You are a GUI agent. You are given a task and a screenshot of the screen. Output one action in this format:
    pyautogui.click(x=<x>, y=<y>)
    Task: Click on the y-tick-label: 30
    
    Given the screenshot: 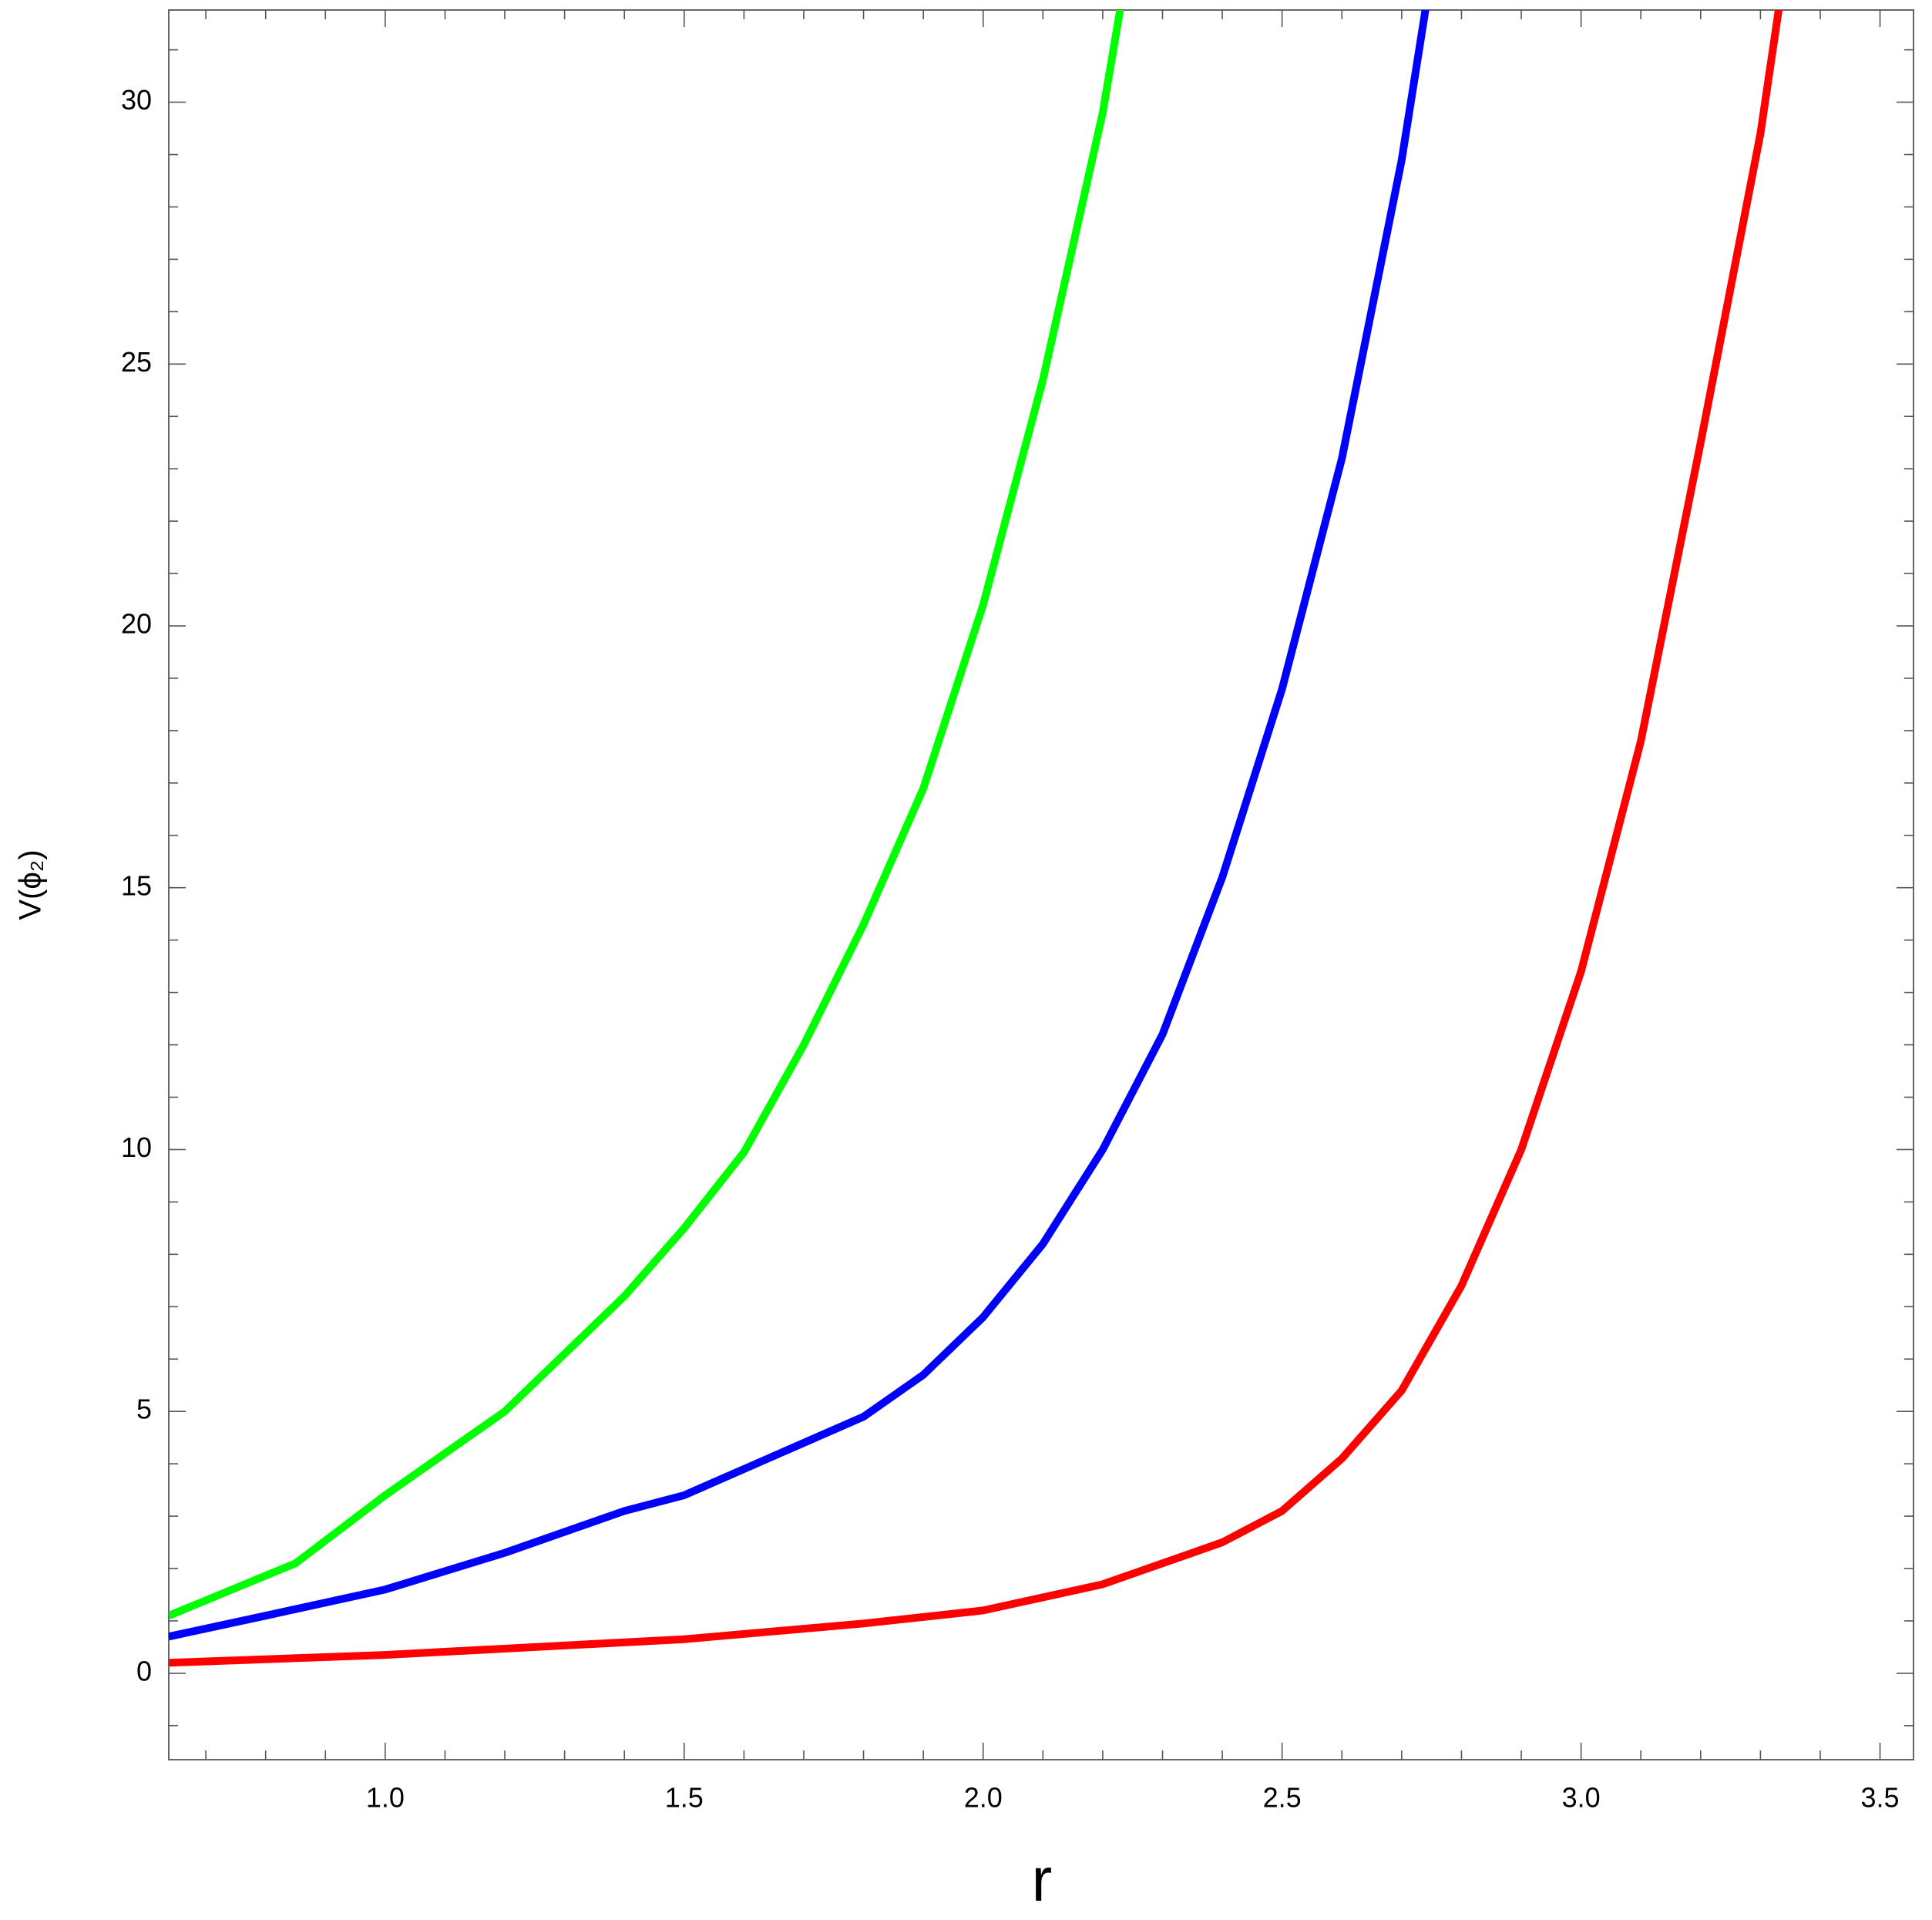 What is the action you would take?
    pyautogui.click(x=136, y=100)
    